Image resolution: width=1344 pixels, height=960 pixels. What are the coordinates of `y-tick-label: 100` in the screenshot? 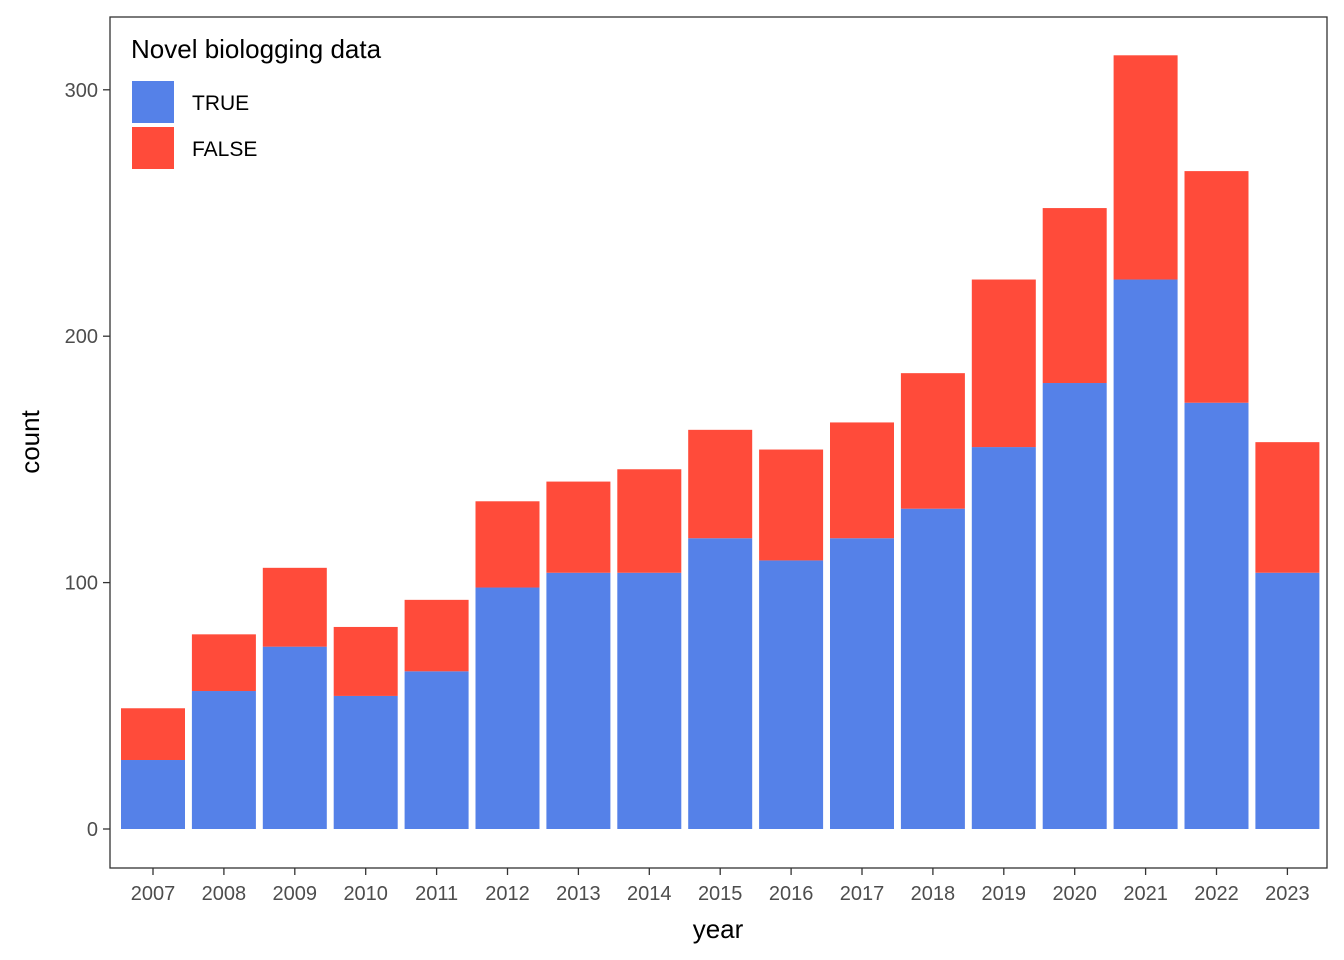 It's located at (81, 584).